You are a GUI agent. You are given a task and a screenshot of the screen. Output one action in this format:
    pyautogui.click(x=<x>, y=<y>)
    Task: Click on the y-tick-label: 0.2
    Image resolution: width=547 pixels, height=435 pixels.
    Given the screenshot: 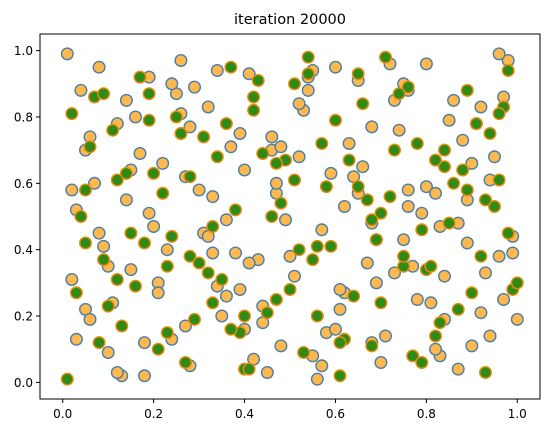 What is the action you would take?
    pyautogui.click(x=23, y=317)
    